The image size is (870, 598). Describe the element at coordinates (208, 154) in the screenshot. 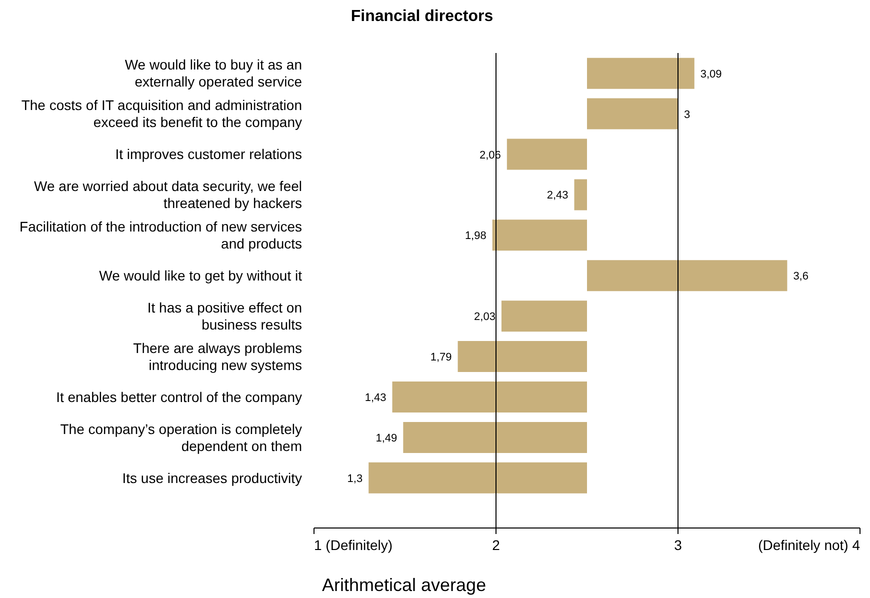

I see `y-tick-label: It improves customer relations` at that location.